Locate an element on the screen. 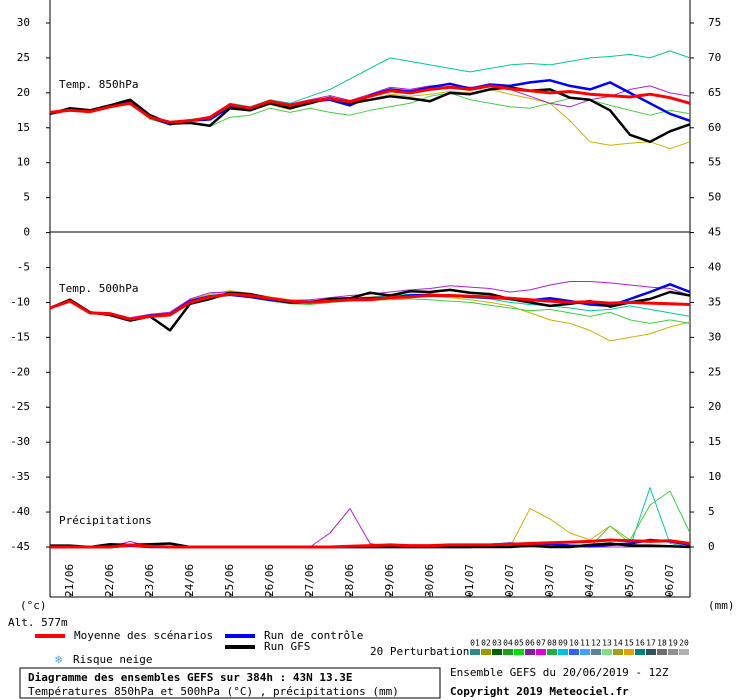 This screenshot has height=700, width=740. y-tick-label: -40 is located at coordinates (20, 511).